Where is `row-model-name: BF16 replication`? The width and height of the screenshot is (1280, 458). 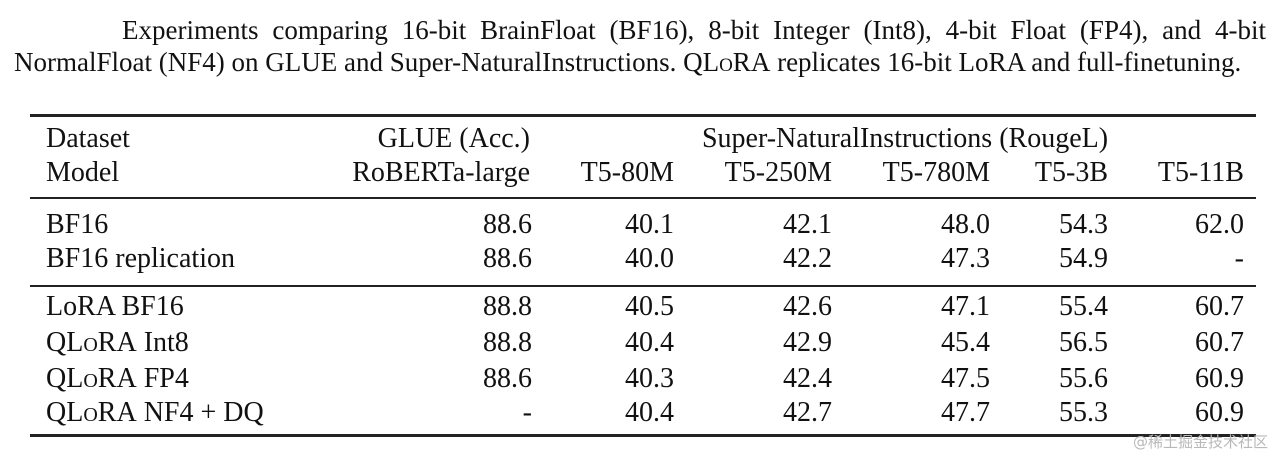
row-model-name: BF16 replication is located at coordinates (140, 258).